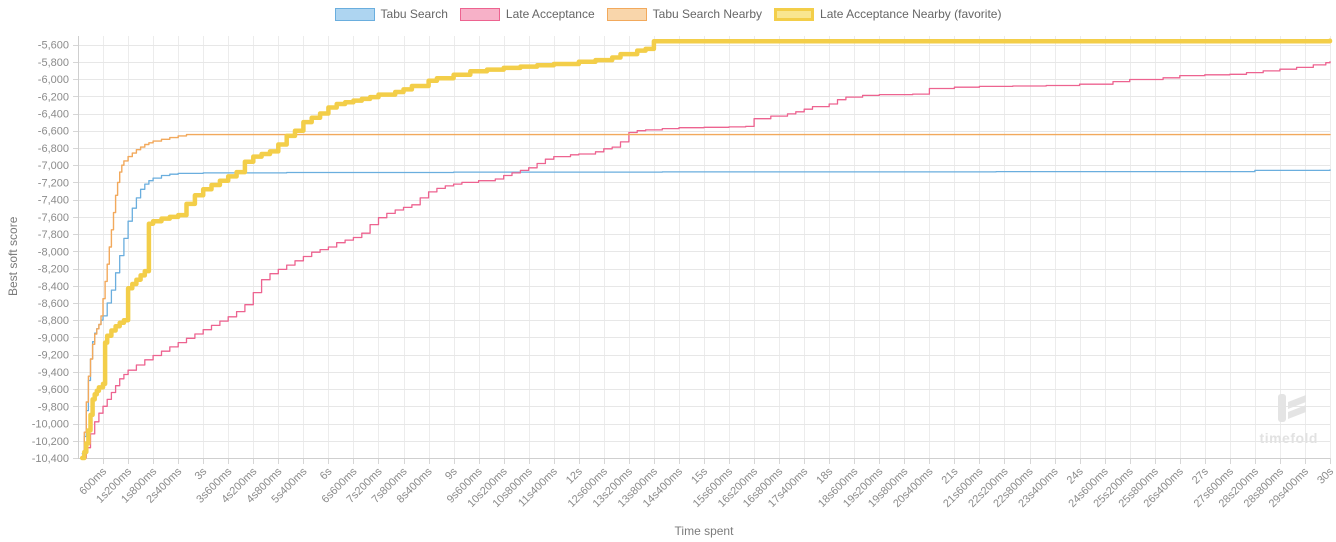 The image size is (1336, 542). I want to click on svg-text: -9,800, so click(53, 407).